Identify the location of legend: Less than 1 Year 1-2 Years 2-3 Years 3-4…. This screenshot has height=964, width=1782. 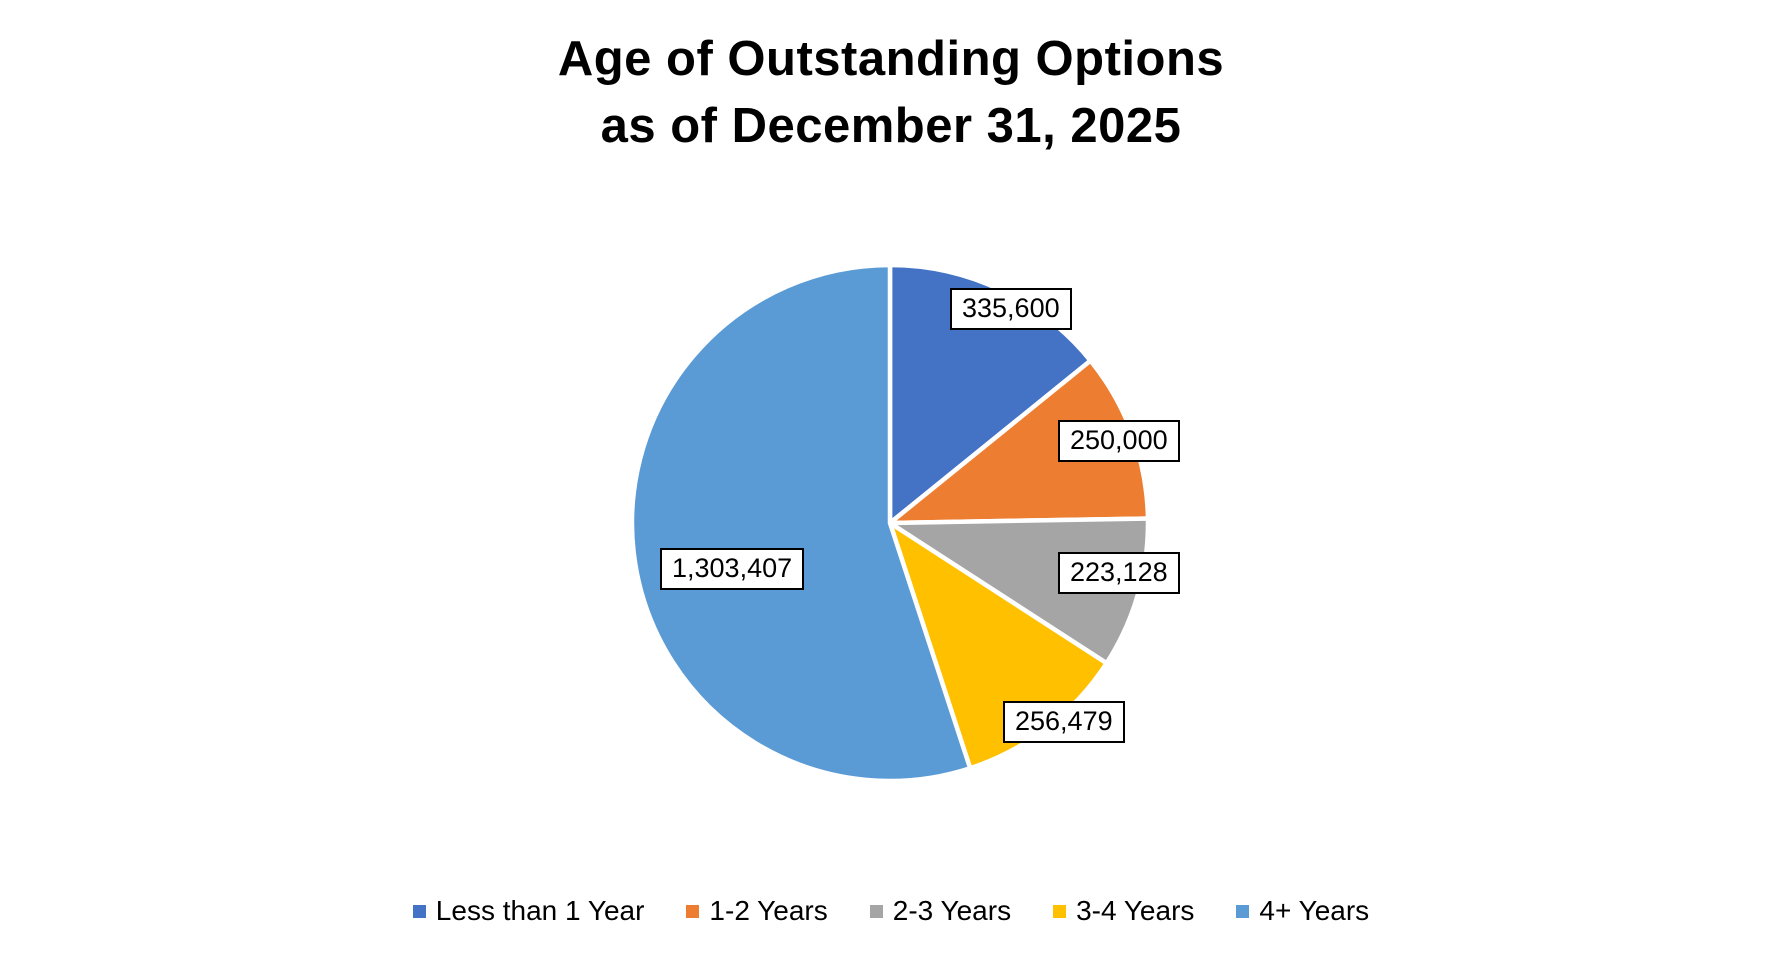
(891, 911).